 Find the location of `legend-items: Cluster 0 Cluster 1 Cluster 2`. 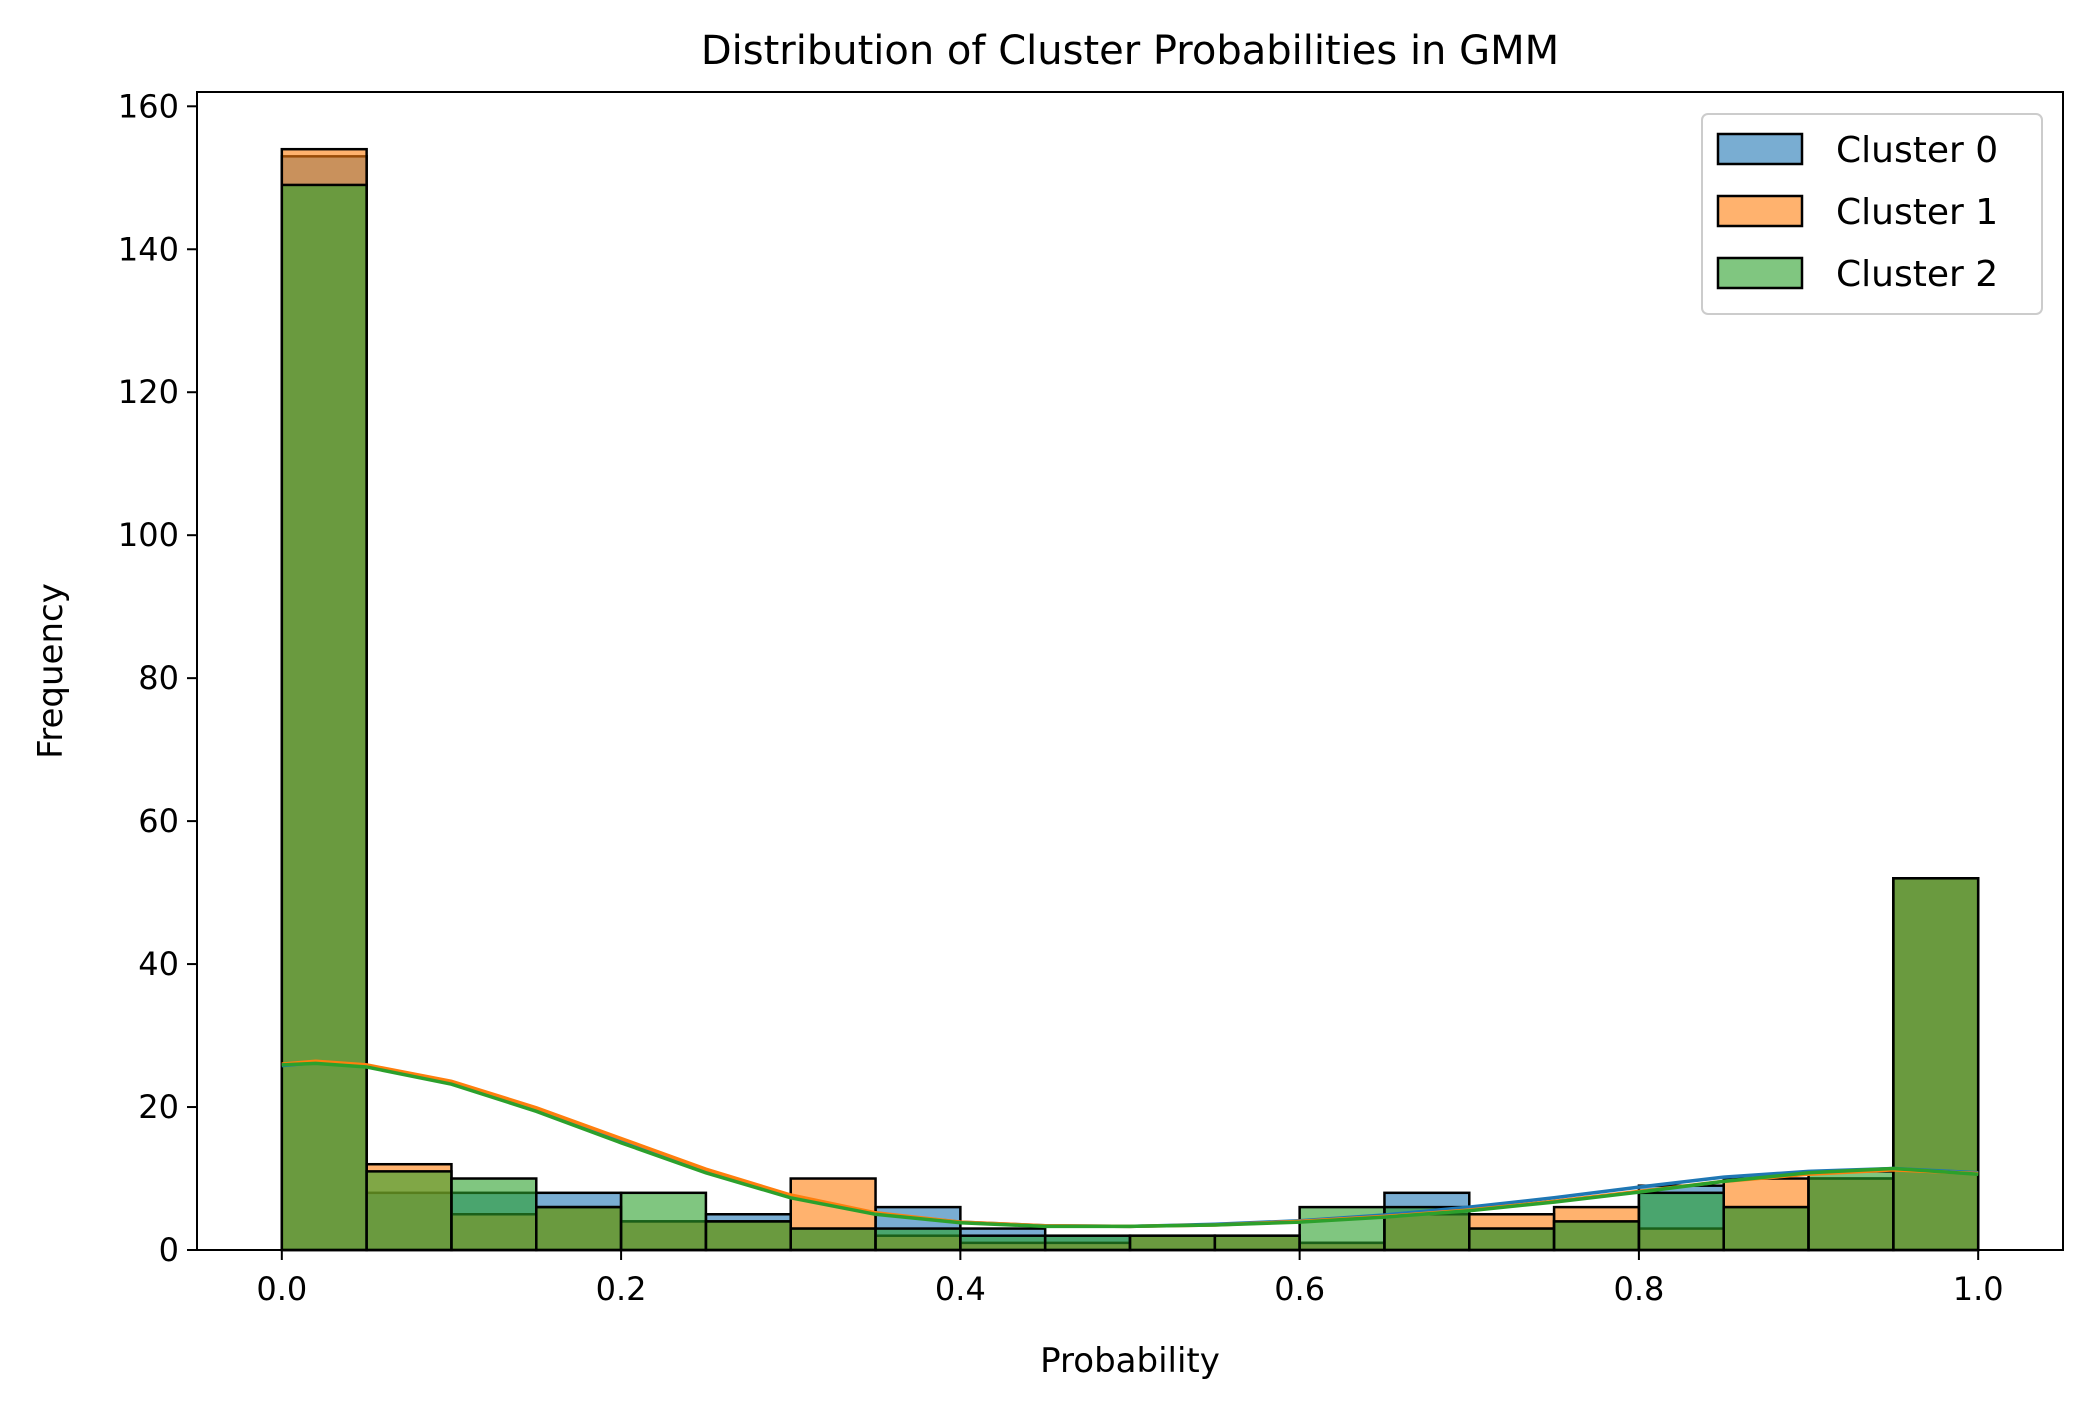

legend-items: Cluster 0 Cluster 1 Cluster 2 is located at coordinates (1857, 212).